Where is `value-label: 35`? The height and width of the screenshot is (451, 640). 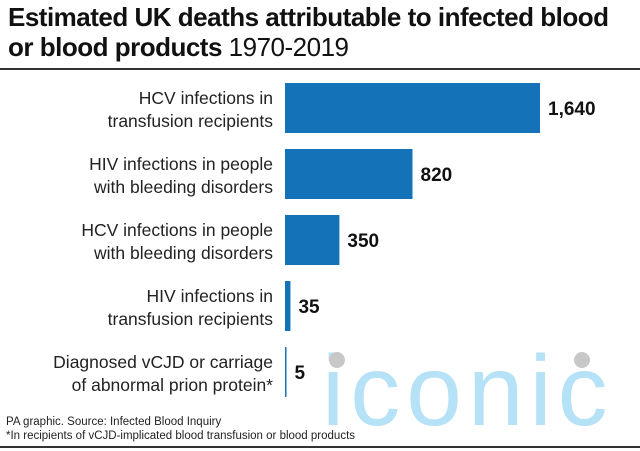
value-label: 35 is located at coordinates (309, 307).